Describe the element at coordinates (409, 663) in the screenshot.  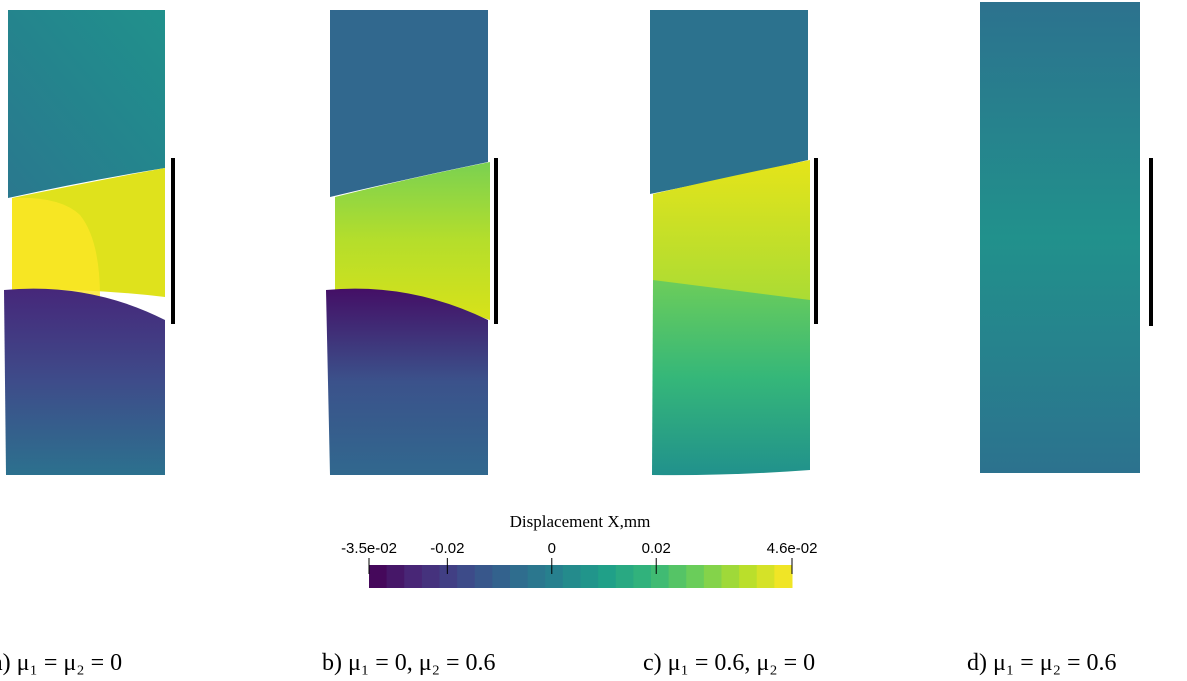
I see `caption: b) μ₁ = 0, μ₂ = 0.6` at that location.